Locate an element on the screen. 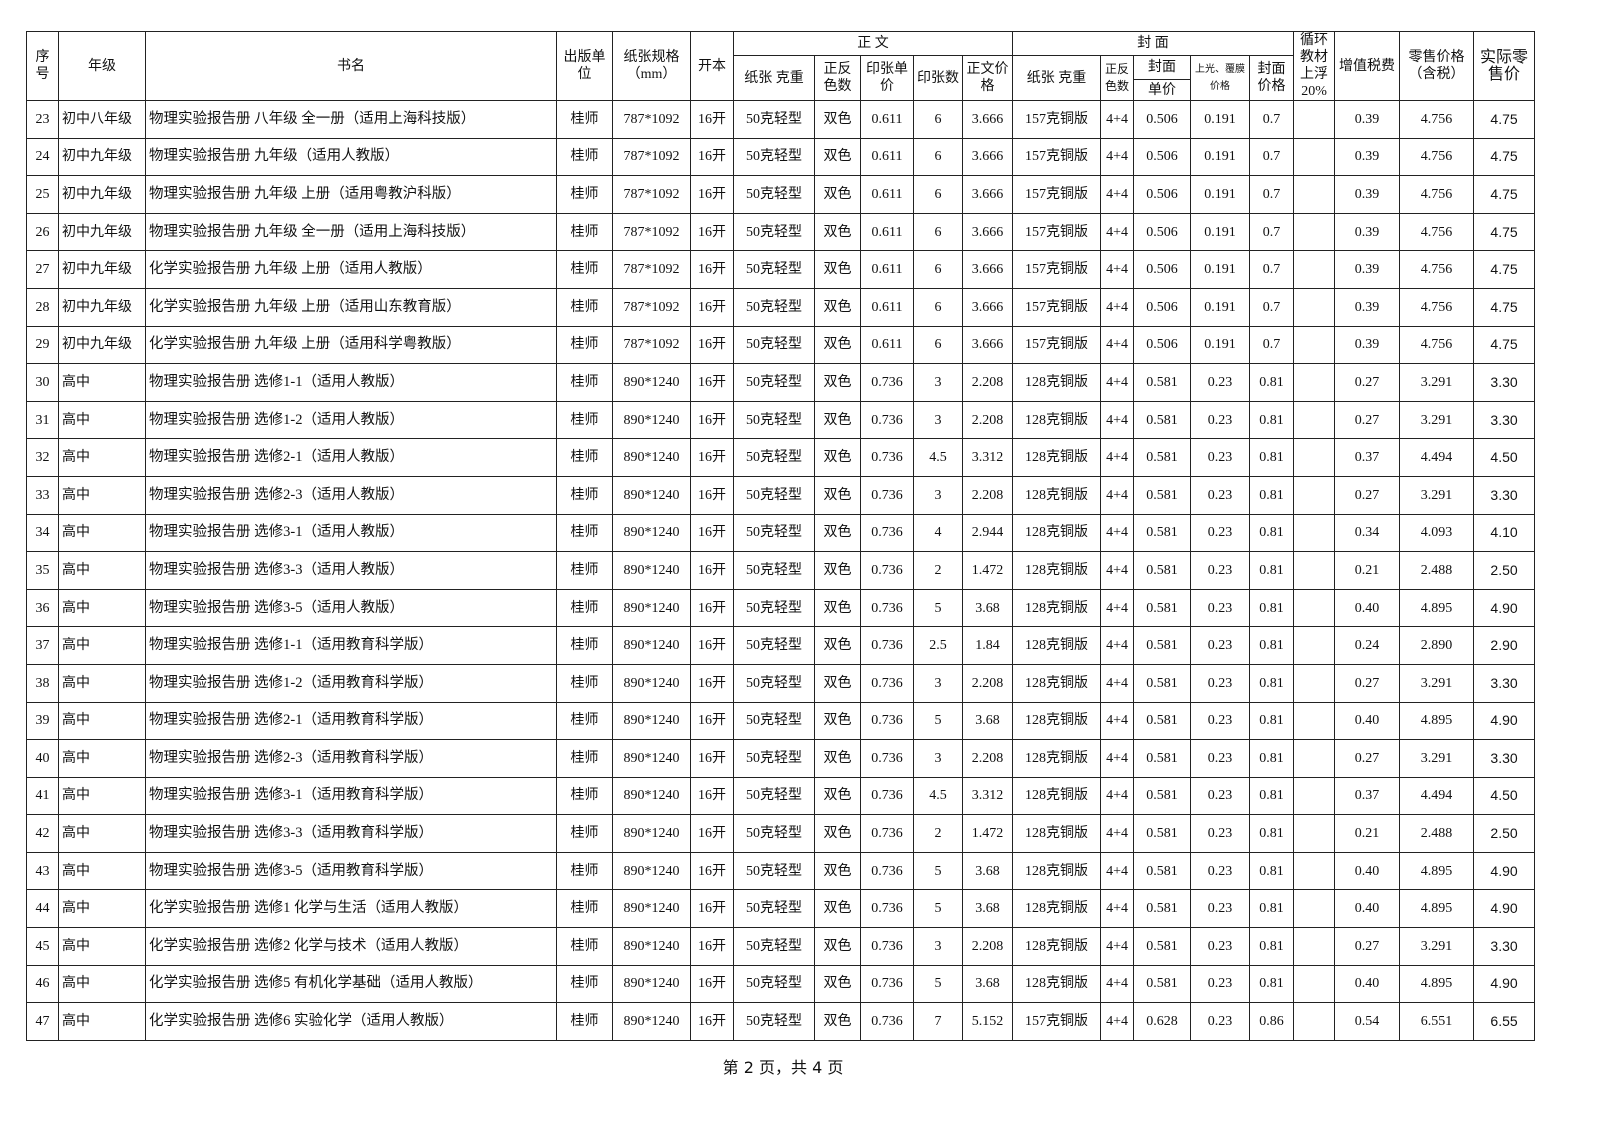  page-number: 第 2 页，共 4 页 is located at coordinates (783, 1067).